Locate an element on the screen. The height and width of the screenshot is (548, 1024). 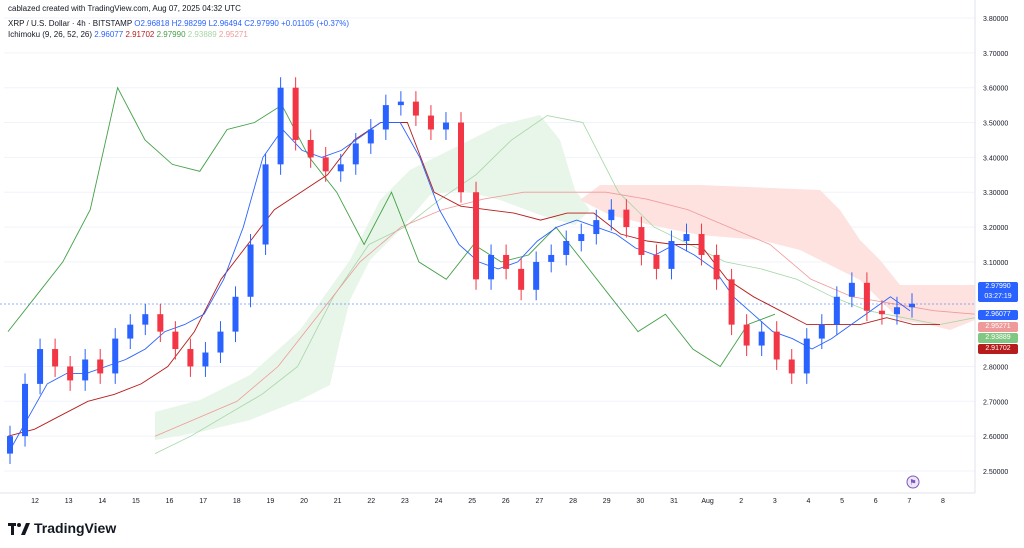
time-tick-label: 5 is located at coordinates (842, 501).